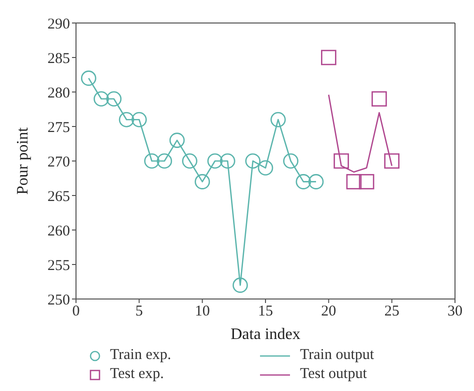  I want to click on y-tick-label: 285, so click(59, 58).